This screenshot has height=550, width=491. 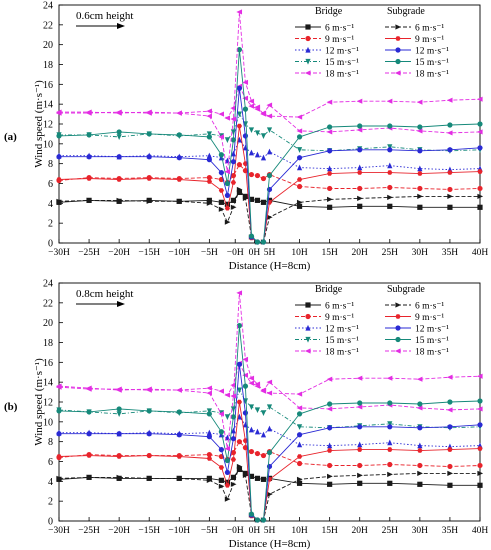 What do you see at coordinates (104, 294) in the screenshot?
I see `height-annotation: 0.8cm height` at bounding box center [104, 294].